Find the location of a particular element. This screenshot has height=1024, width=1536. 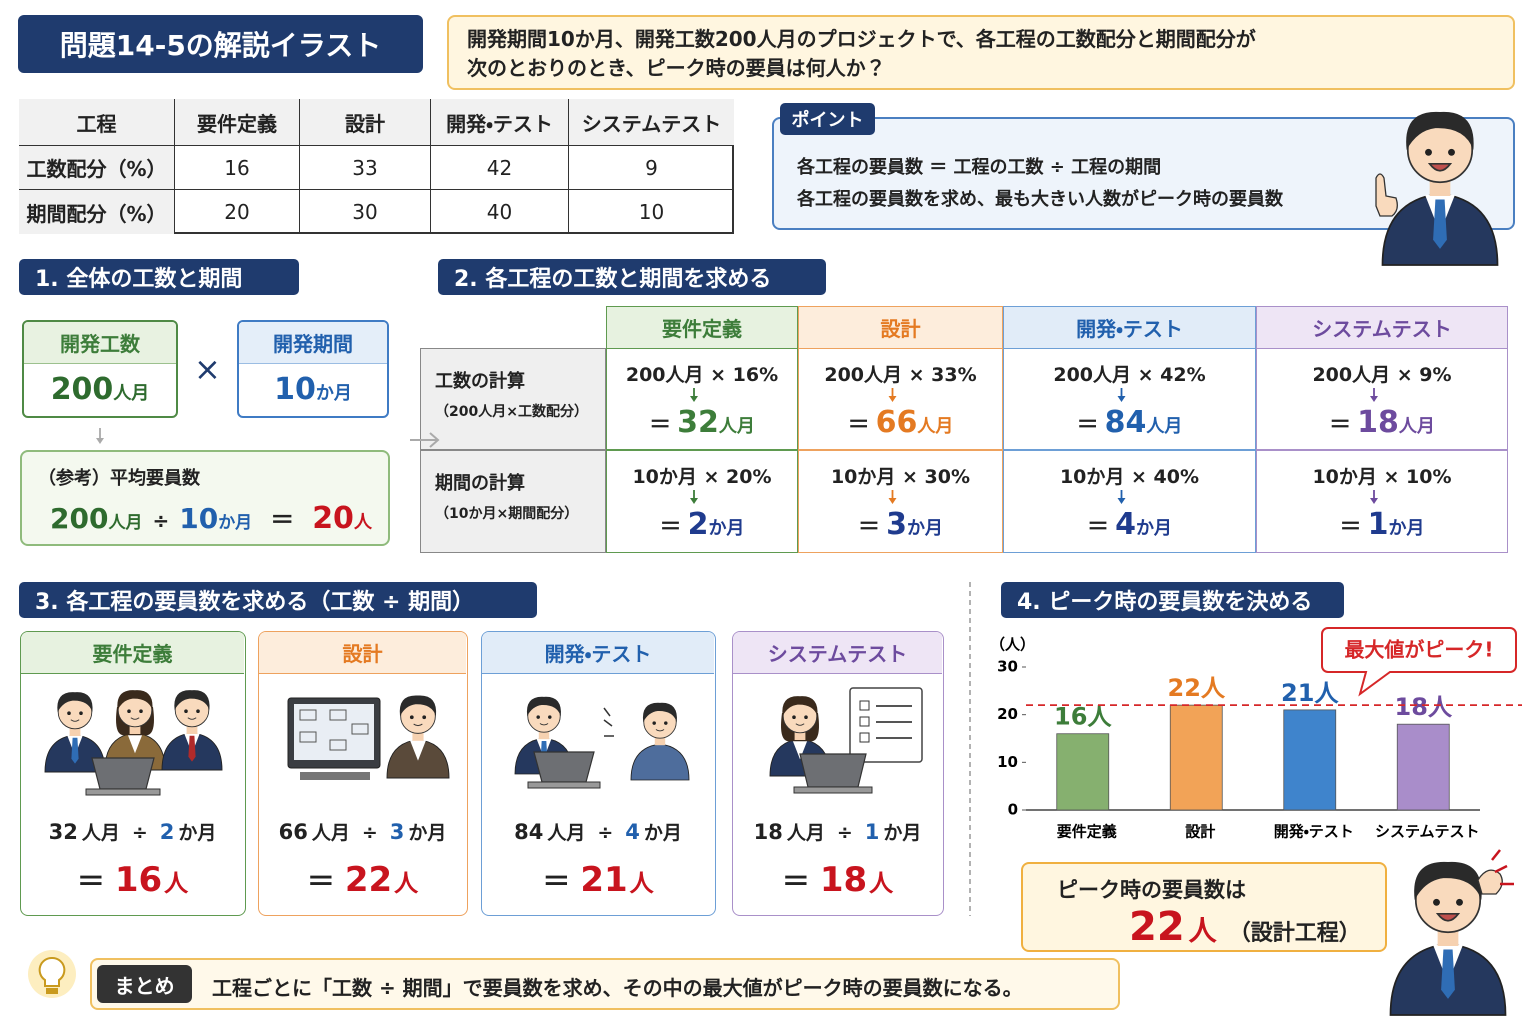

cell-text: 開発・テスト is located at coordinates (499, 123).